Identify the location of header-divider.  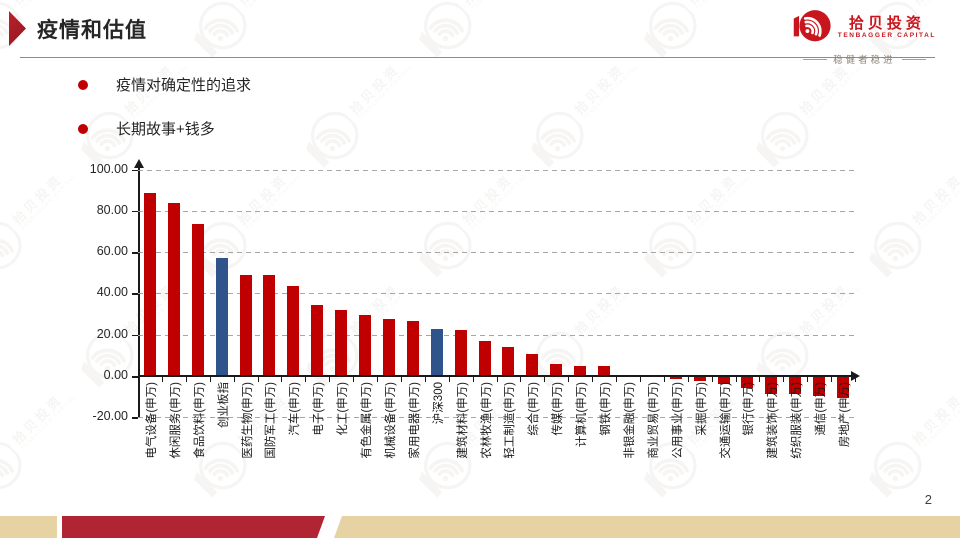
(477, 57).